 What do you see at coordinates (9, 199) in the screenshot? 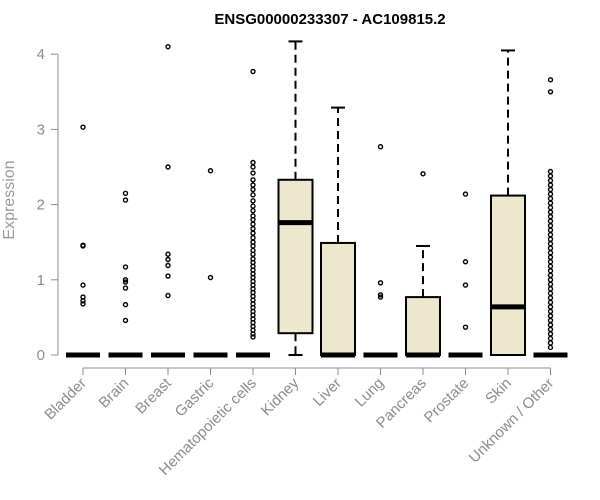
I see `y-axis-label: Expression` at bounding box center [9, 199].